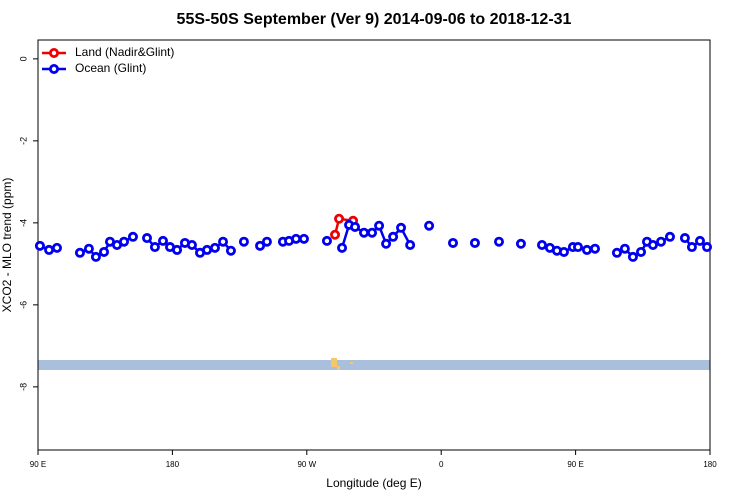 The width and height of the screenshot is (750, 500). I want to click on coverage-band, so click(374, 365).